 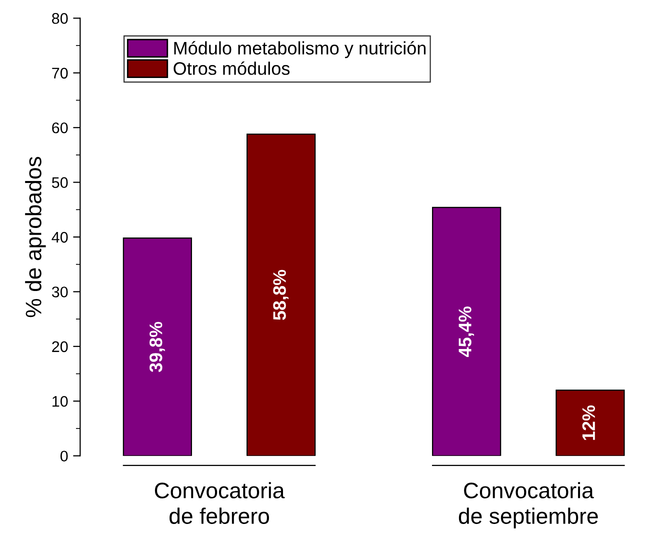 I want to click on data-label: 12%, so click(x=589, y=422).